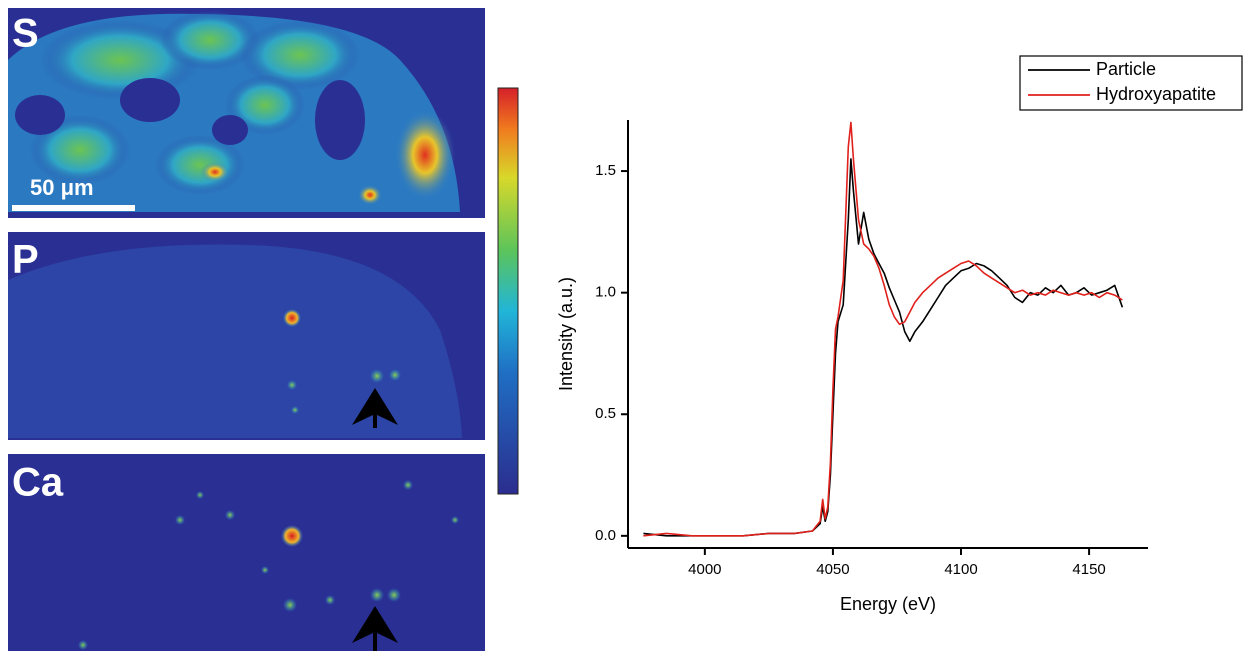  I want to click on map-label: P, so click(25, 260).